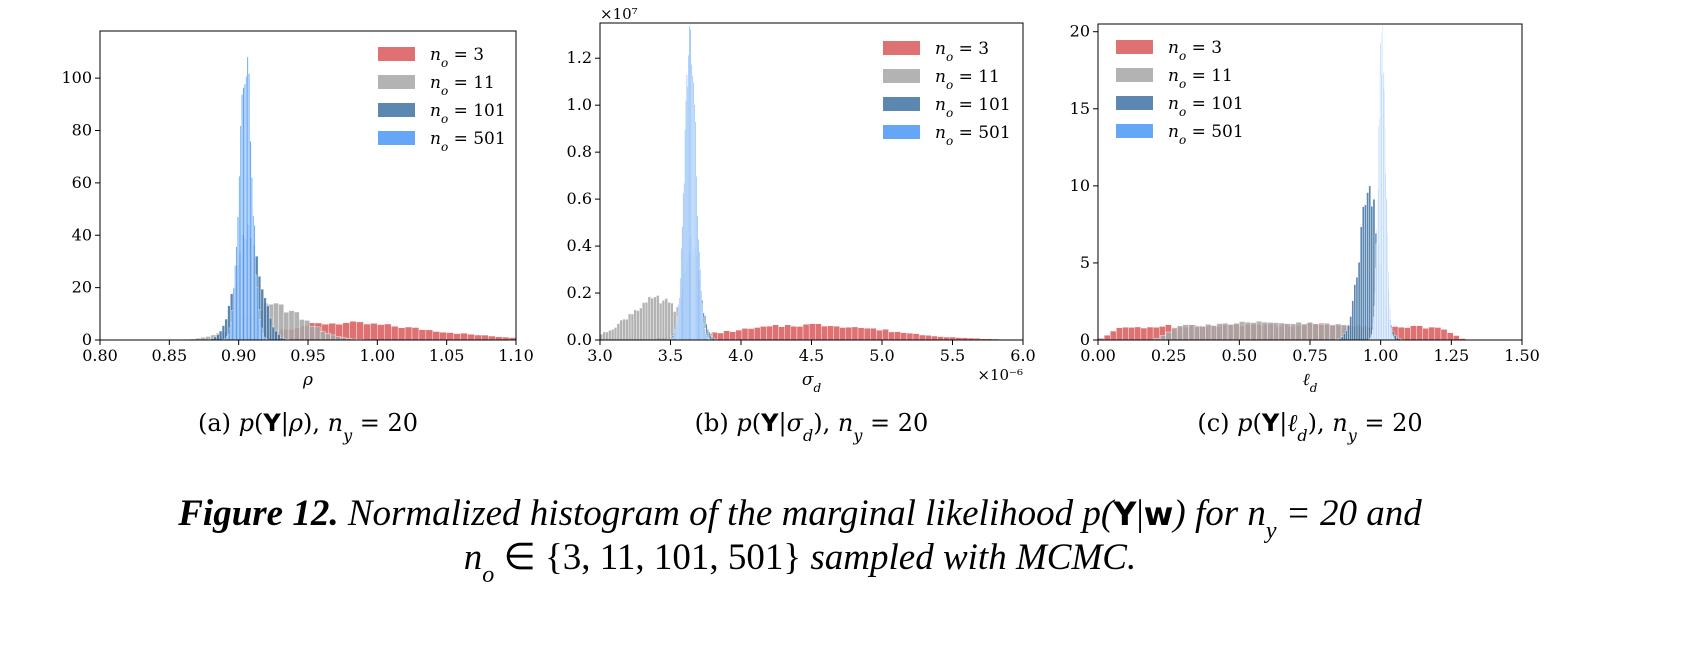 This screenshot has width=1690, height=659. I want to click on x-tick-label: 0.75, so click(1310, 355).